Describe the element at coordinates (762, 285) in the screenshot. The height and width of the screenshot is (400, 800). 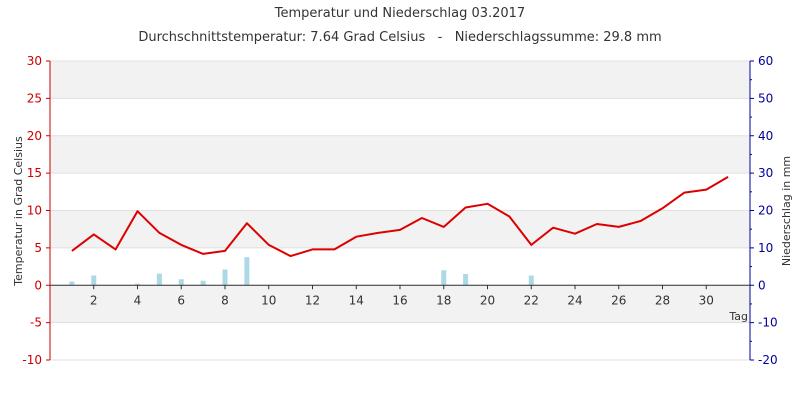
I see `right-tick-label: 0` at that location.